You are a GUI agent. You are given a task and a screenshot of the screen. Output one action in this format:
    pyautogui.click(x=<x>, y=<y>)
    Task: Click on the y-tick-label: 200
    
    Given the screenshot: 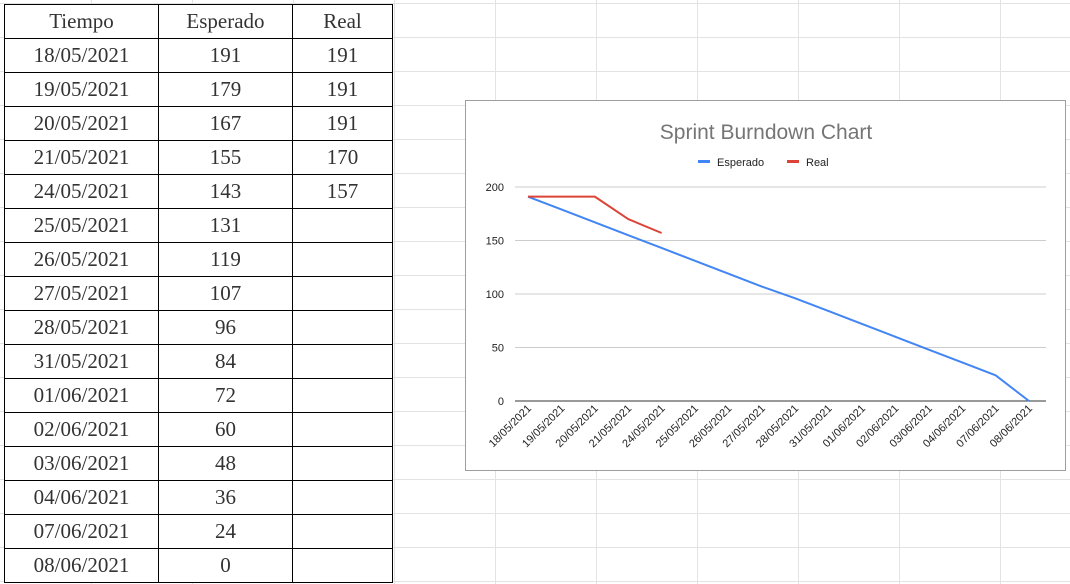 What is the action you would take?
    pyautogui.click(x=495, y=188)
    